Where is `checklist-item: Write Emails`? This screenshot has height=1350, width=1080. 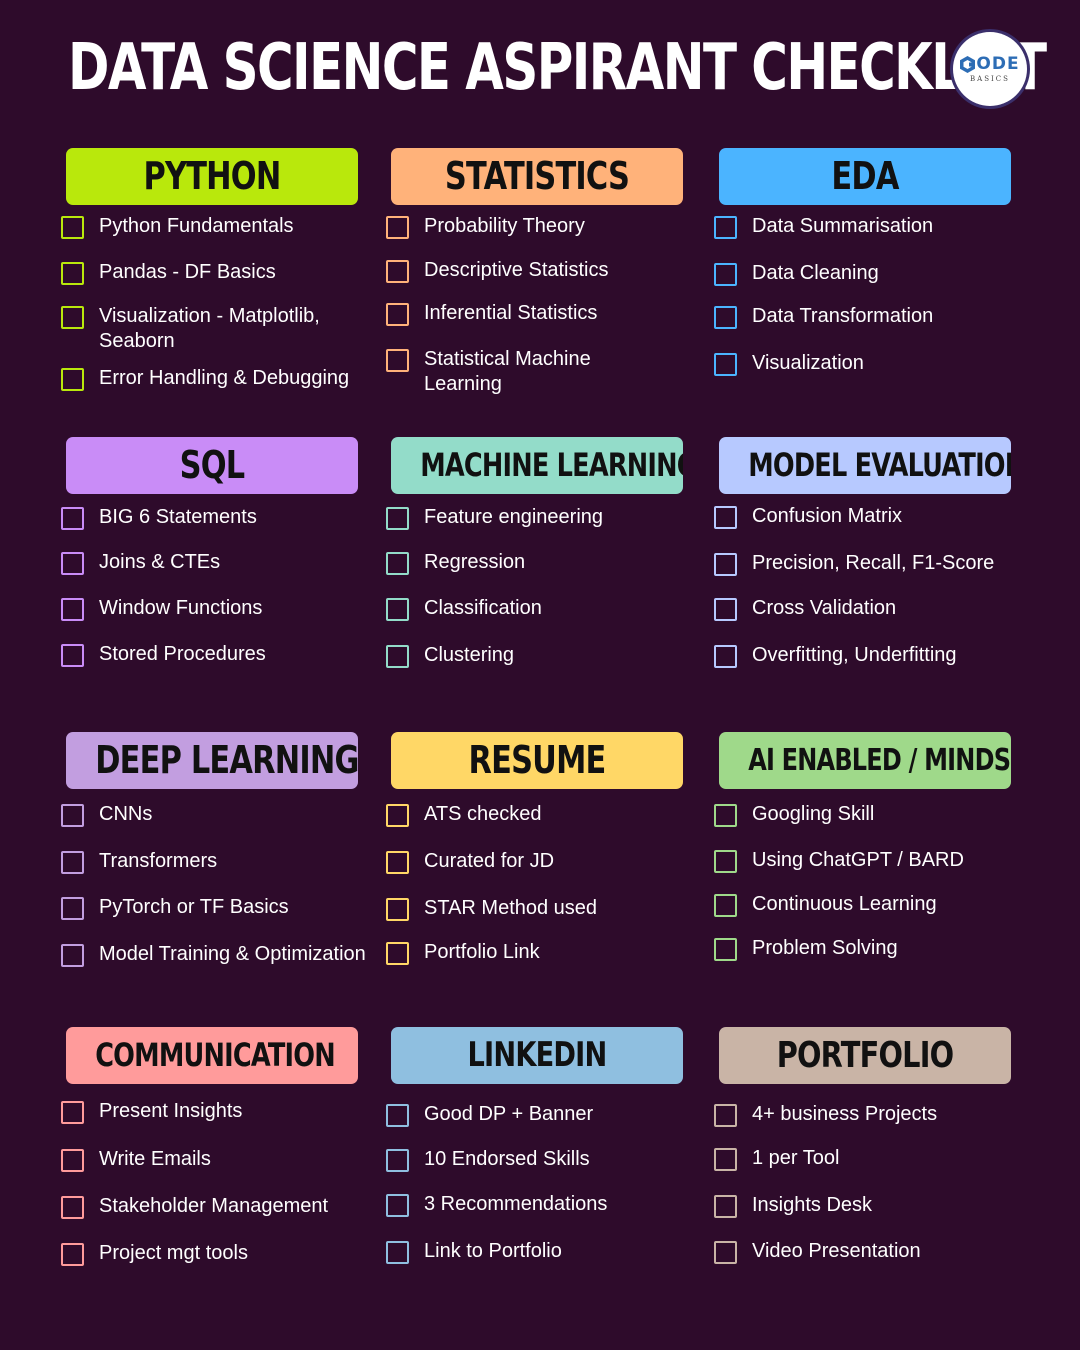 checklist-item: Write Emails is located at coordinates (226, 1159).